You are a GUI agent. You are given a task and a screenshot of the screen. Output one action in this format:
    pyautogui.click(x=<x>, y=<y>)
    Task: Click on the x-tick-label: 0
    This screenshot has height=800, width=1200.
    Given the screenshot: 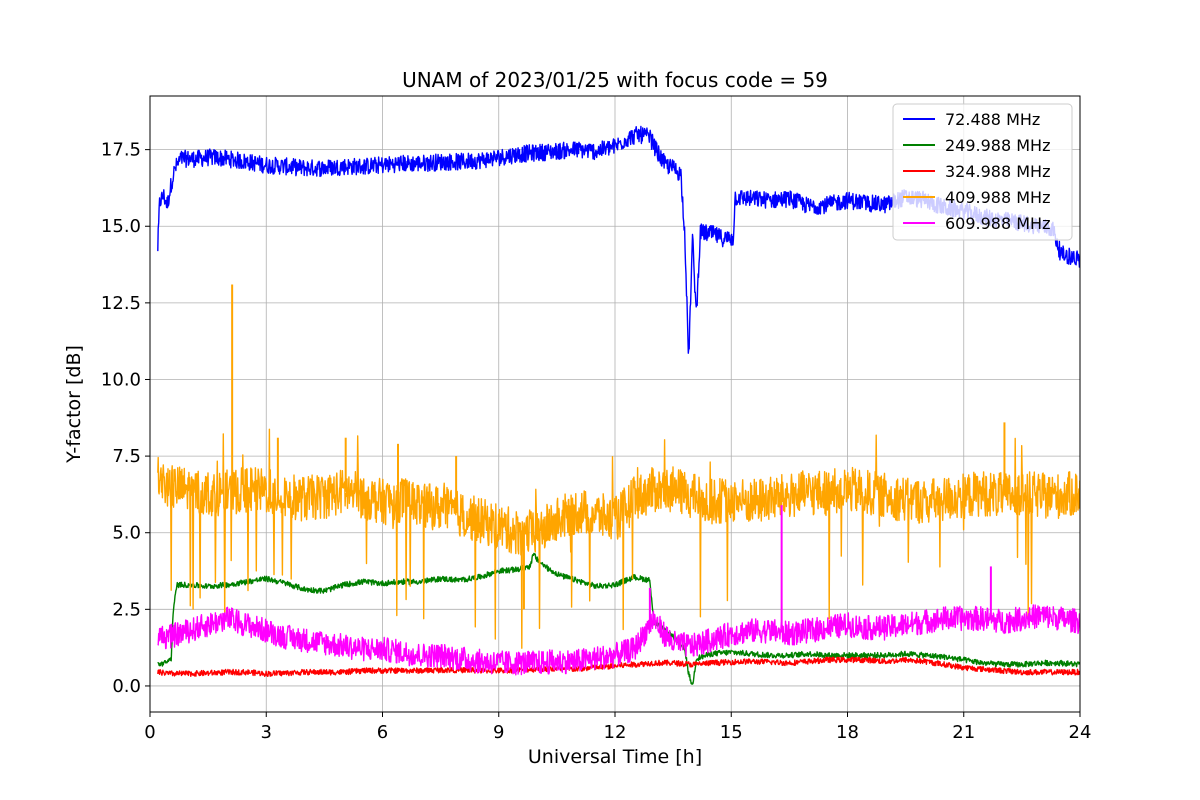 What is the action you would take?
    pyautogui.click(x=149, y=732)
    